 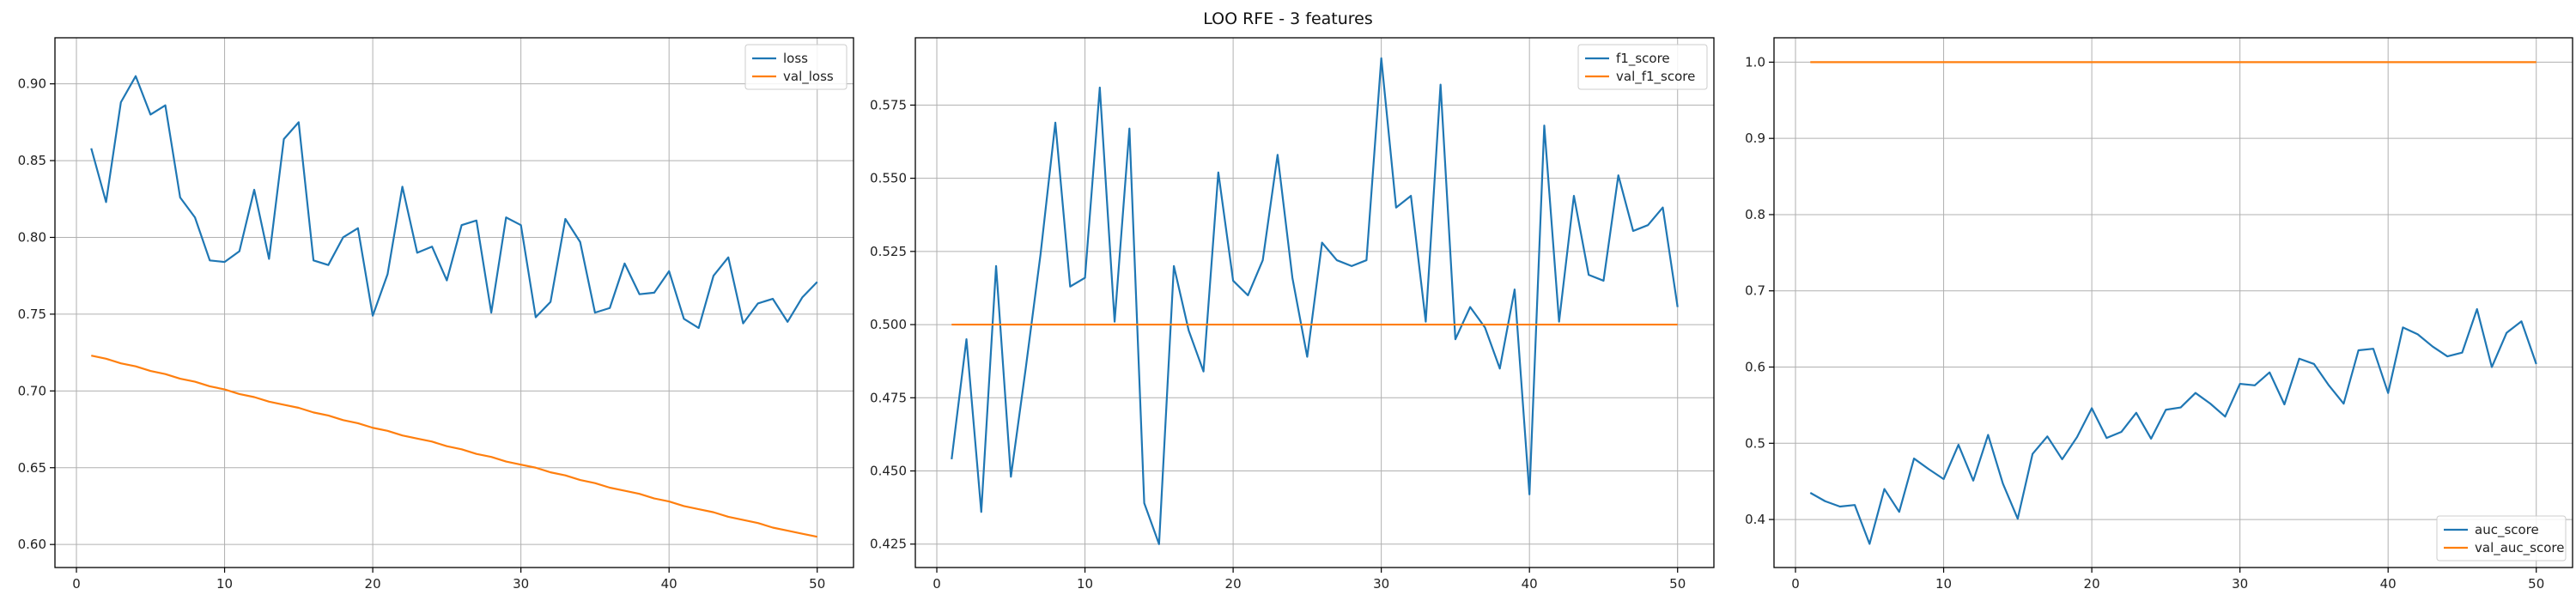 What do you see at coordinates (1288, 18) in the screenshot?
I see `figure-title: LOO RFE - 3 features` at bounding box center [1288, 18].